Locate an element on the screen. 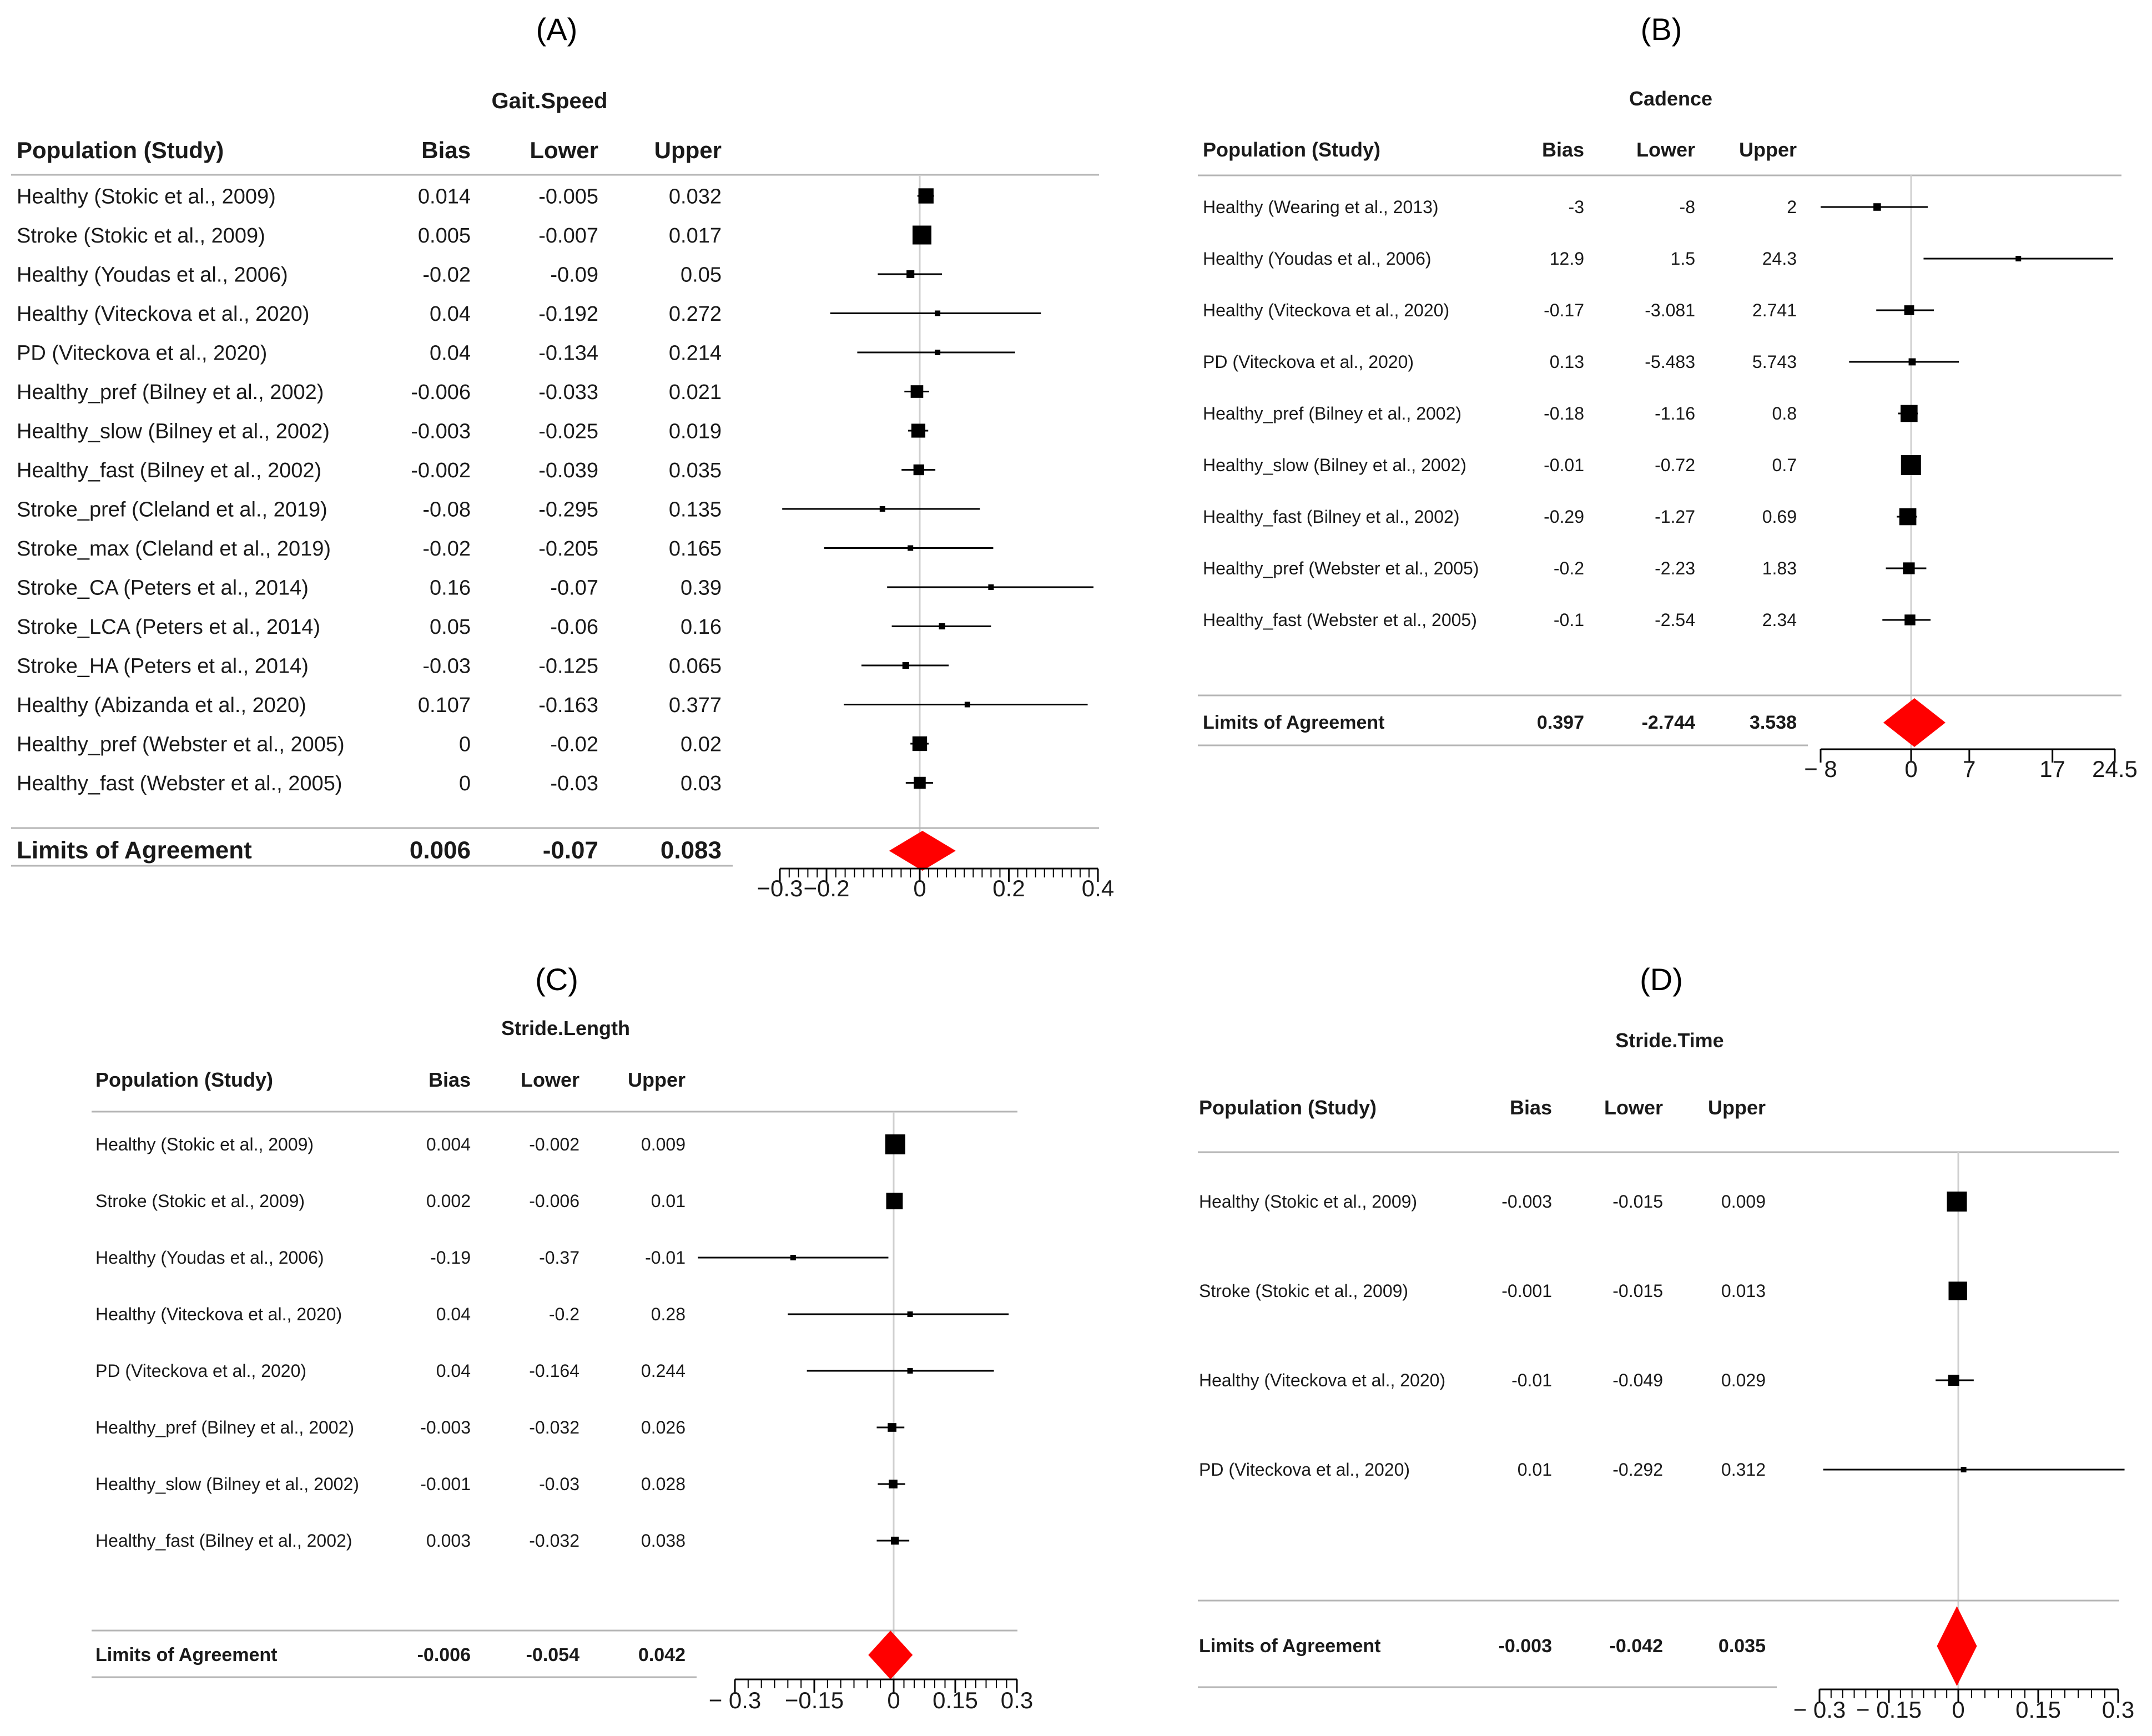 The height and width of the screenshot is (1736, 2152). row-bias-value: 0.014 is located at coordinates (444, 197).